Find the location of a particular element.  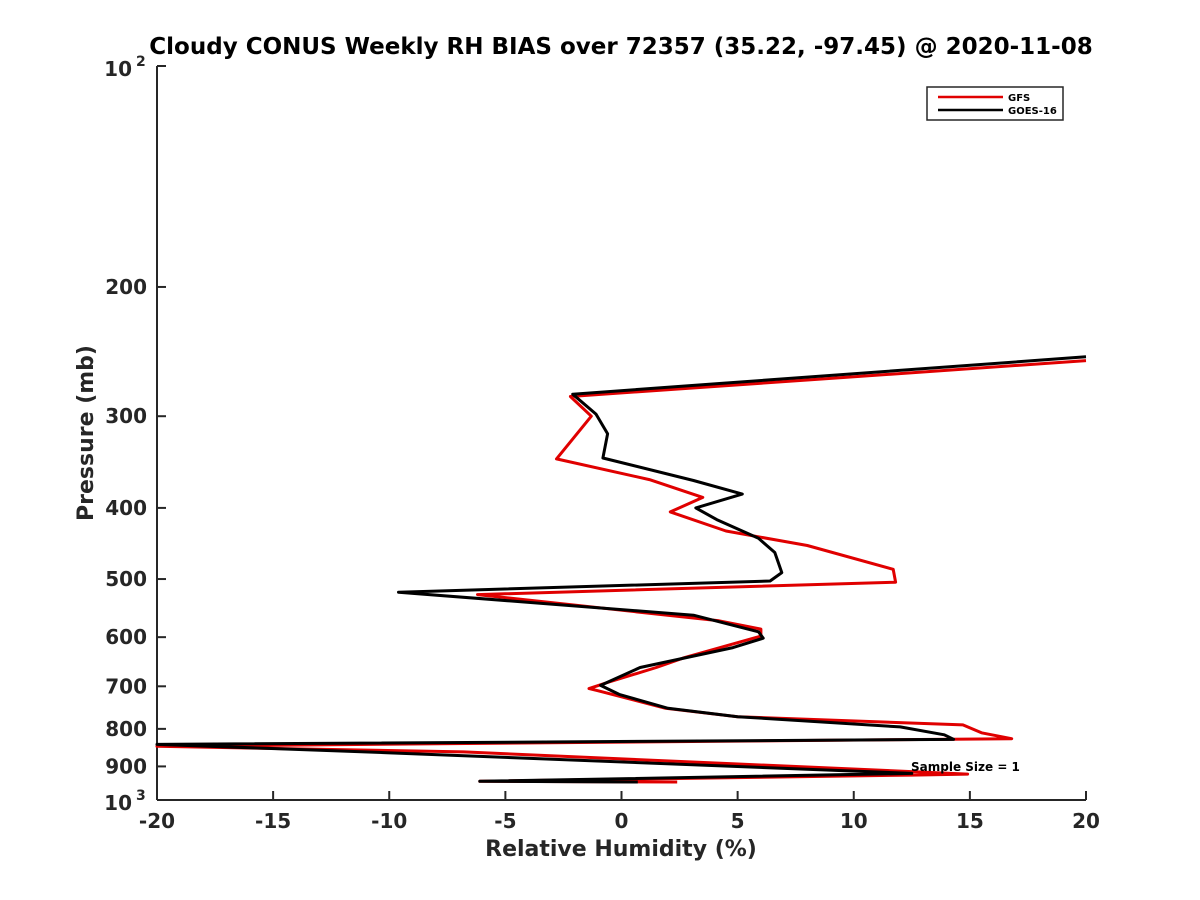

legend-box is located at coordinates (995, 103).